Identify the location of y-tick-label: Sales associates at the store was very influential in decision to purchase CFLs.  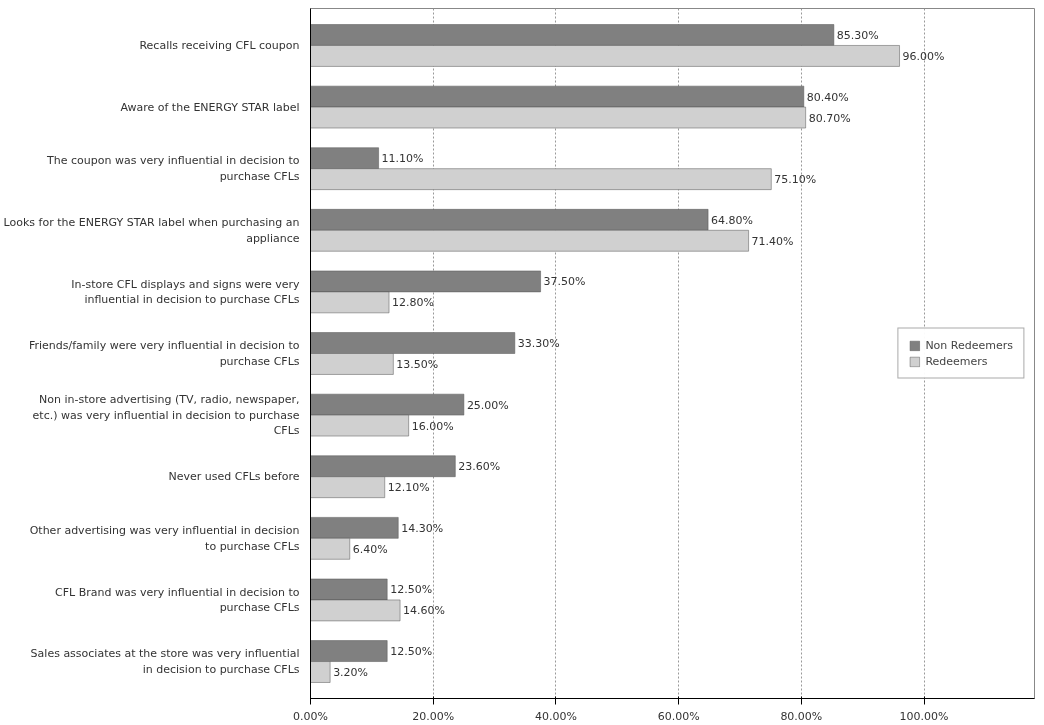
(165, 661).